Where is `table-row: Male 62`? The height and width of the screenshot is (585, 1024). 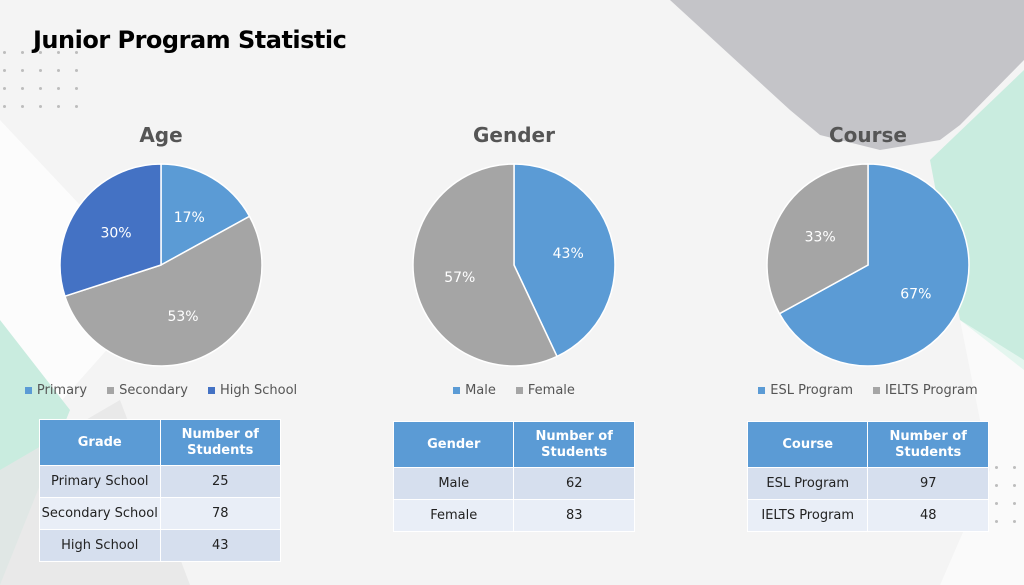 table-row: Male 62 is located at coordinates (513, 483).